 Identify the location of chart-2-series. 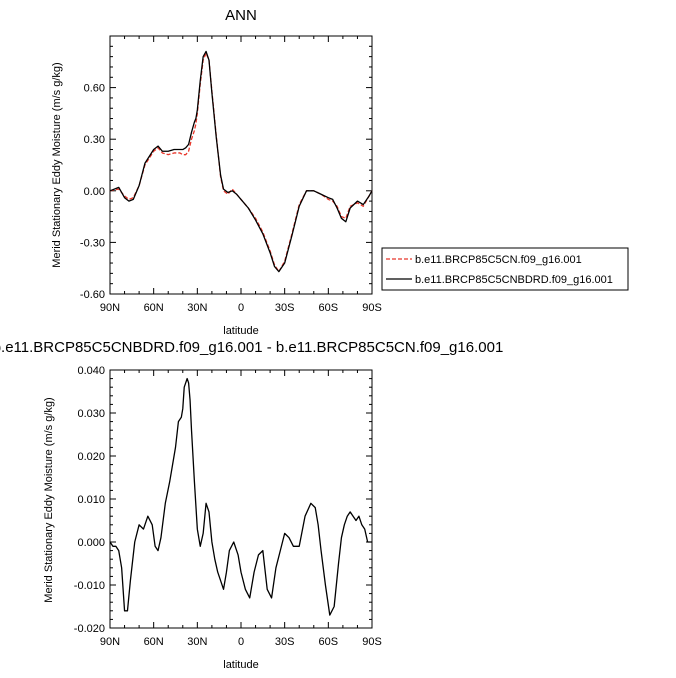
(240, 496).